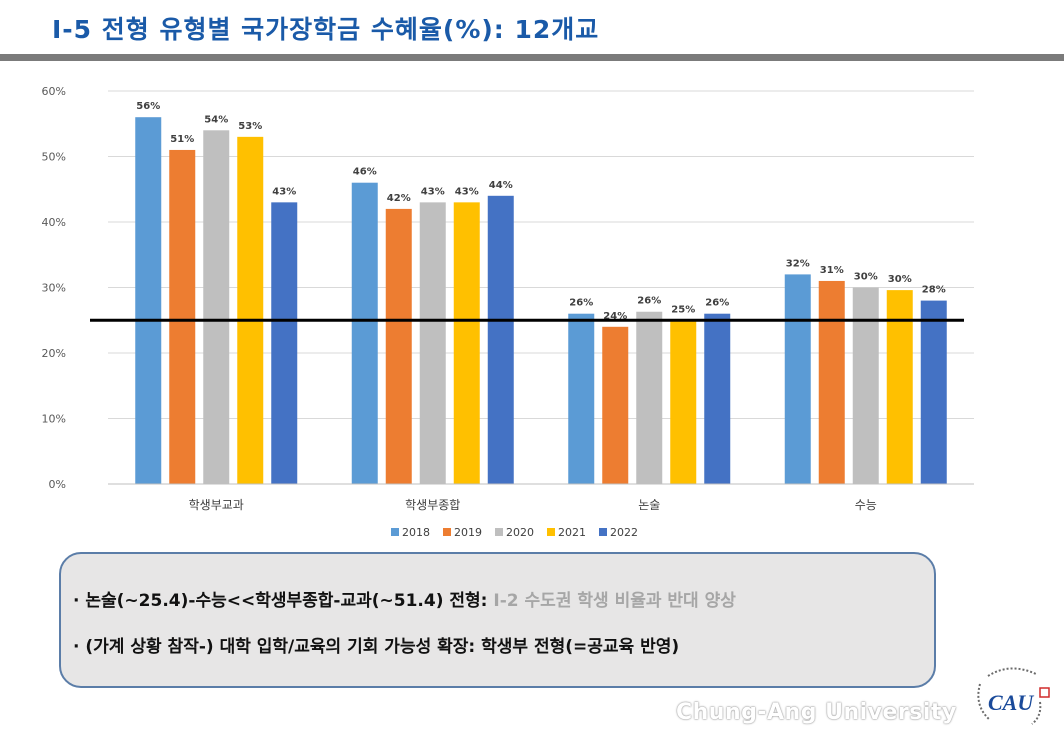 The width and height of the screenshot is (1064, 732). I want to click on legend-label: 2018, so click(416, 532).